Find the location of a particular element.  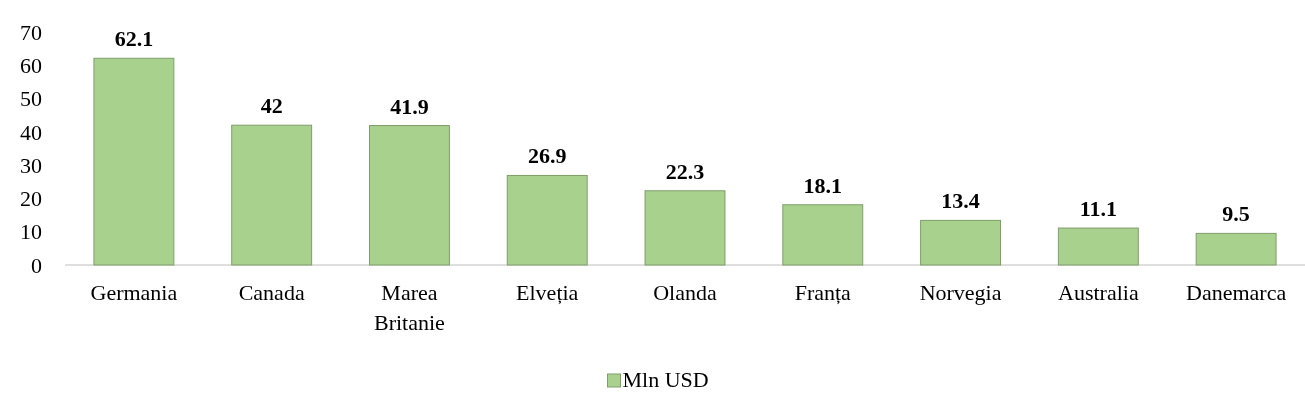

data-label: 26.9 is located at coordinates (547, 156).